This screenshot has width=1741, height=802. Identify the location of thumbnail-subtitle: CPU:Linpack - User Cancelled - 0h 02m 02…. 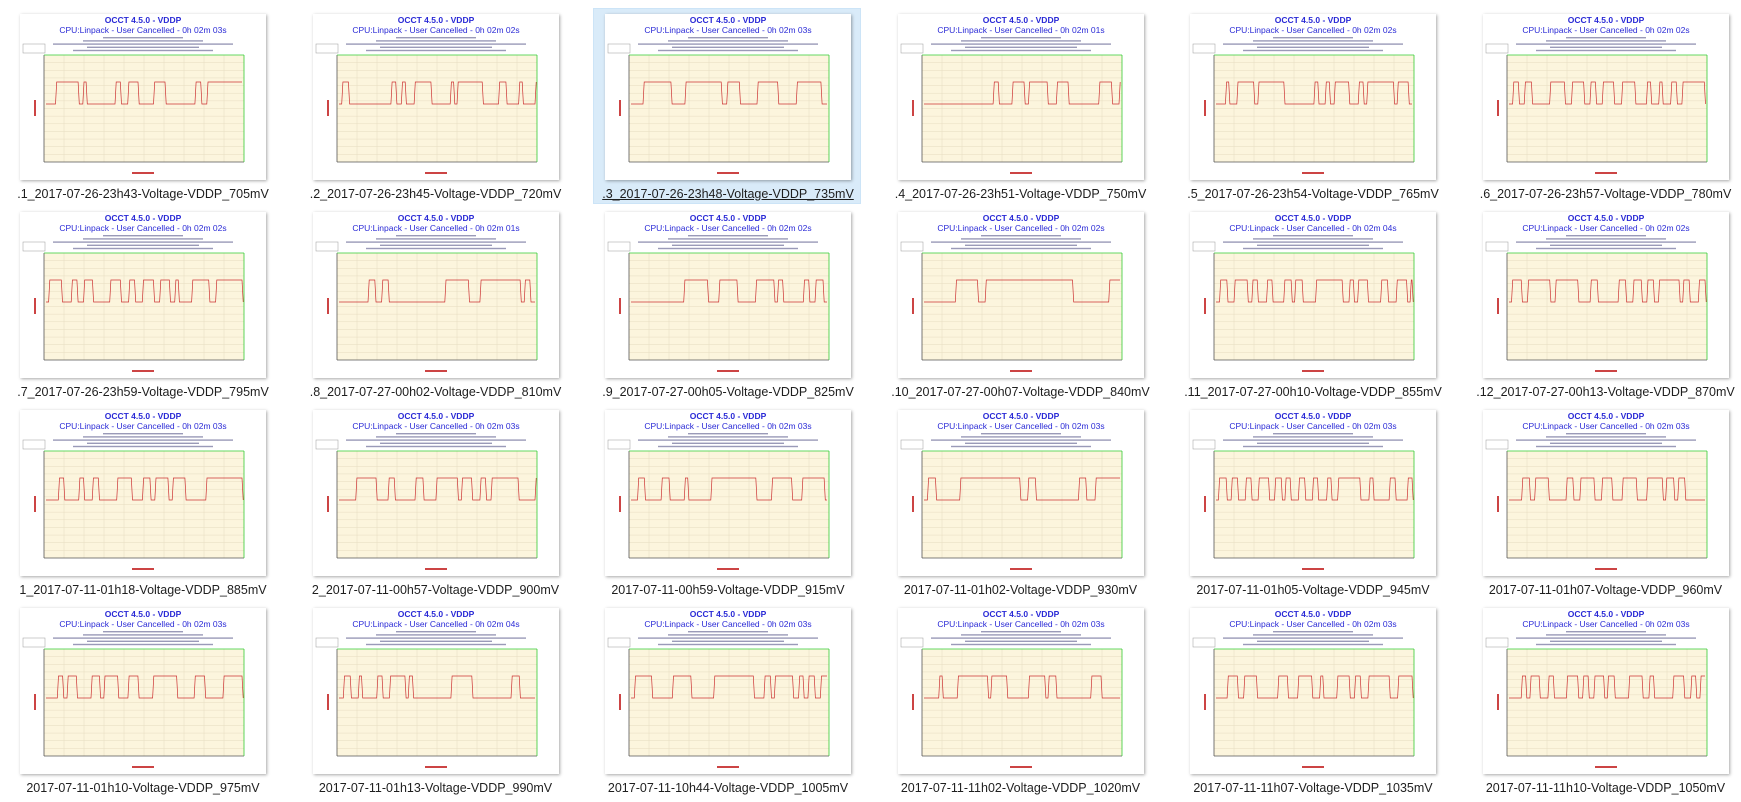
(727, 228).